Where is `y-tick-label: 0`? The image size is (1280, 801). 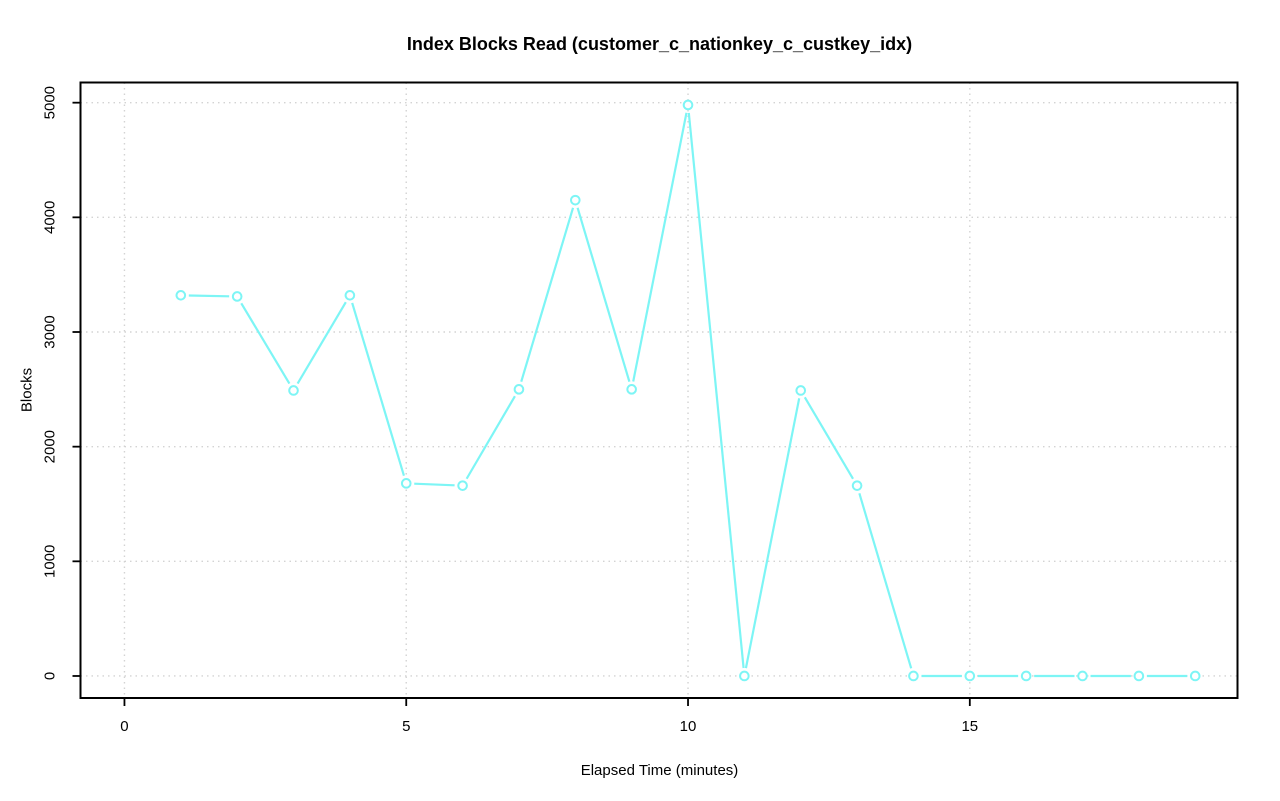
y-tick-label: 0 is located at coordinates (50, 676).